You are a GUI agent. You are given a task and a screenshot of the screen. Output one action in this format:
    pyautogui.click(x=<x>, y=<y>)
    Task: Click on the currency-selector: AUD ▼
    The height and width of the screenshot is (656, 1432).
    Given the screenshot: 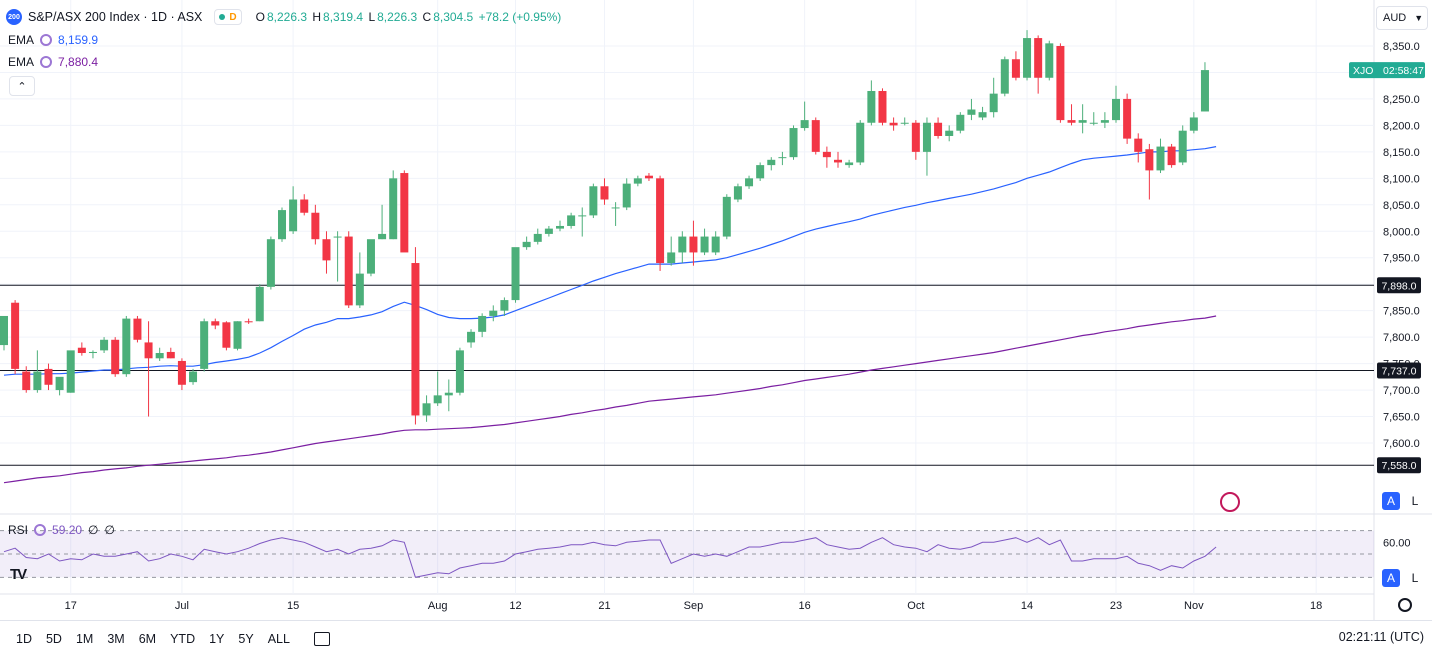 What is the action you would take?
    pyautogui.click(x=1402, y=18)
    